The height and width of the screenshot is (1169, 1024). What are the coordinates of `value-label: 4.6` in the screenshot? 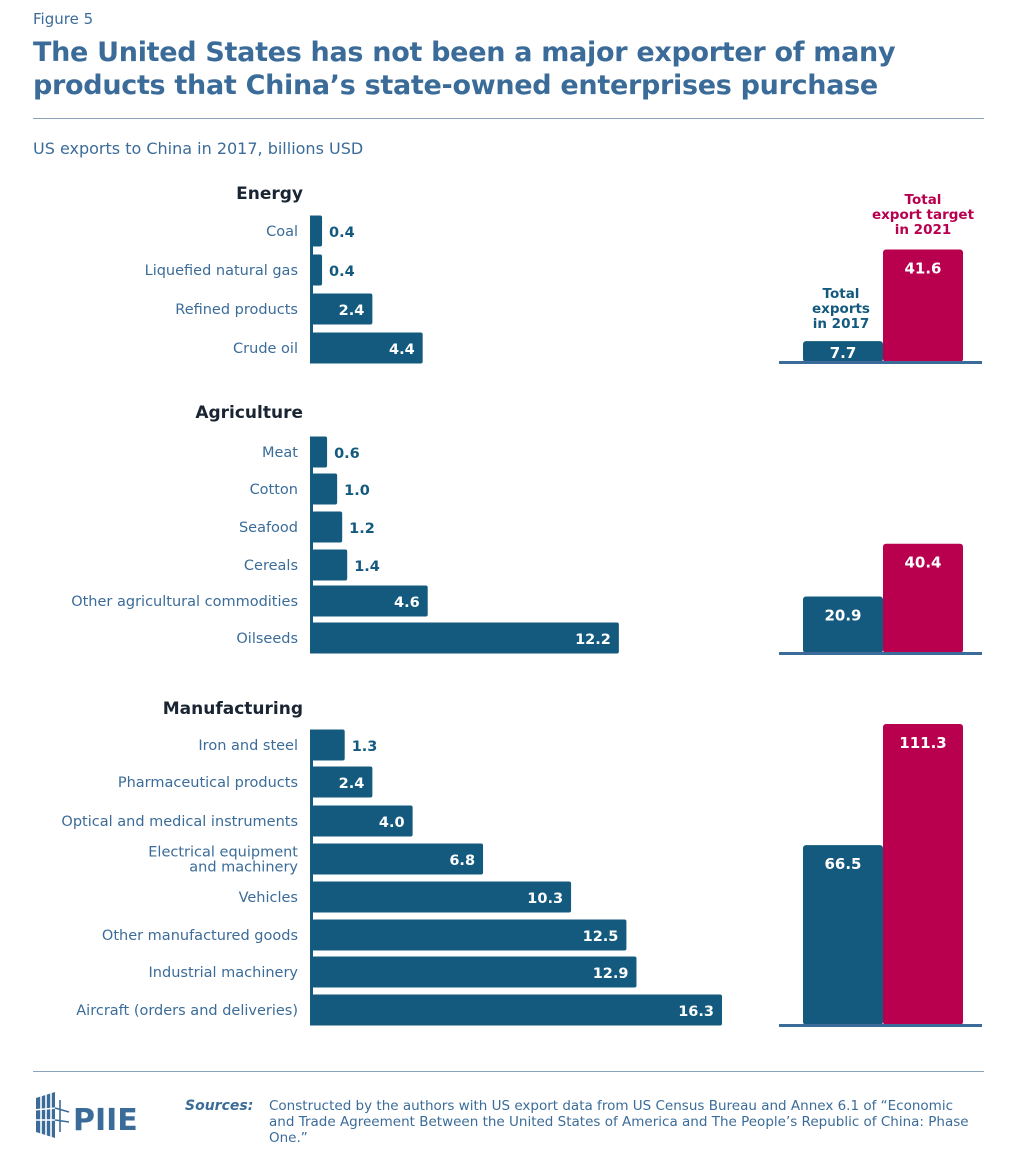 It's located at (407, 603).